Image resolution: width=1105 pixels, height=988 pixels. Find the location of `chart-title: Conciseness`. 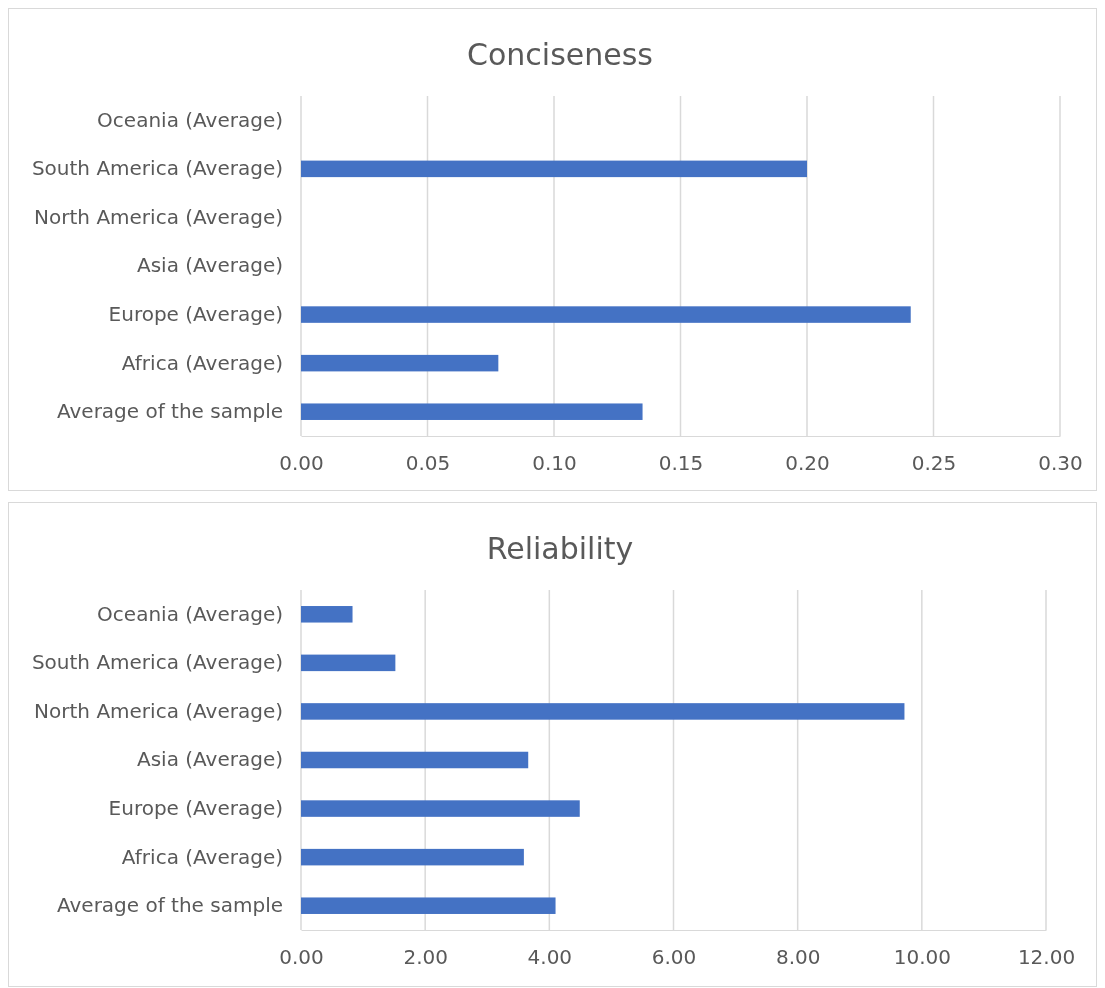

chart-title: Conciseness is located at coordinates (560, 54).